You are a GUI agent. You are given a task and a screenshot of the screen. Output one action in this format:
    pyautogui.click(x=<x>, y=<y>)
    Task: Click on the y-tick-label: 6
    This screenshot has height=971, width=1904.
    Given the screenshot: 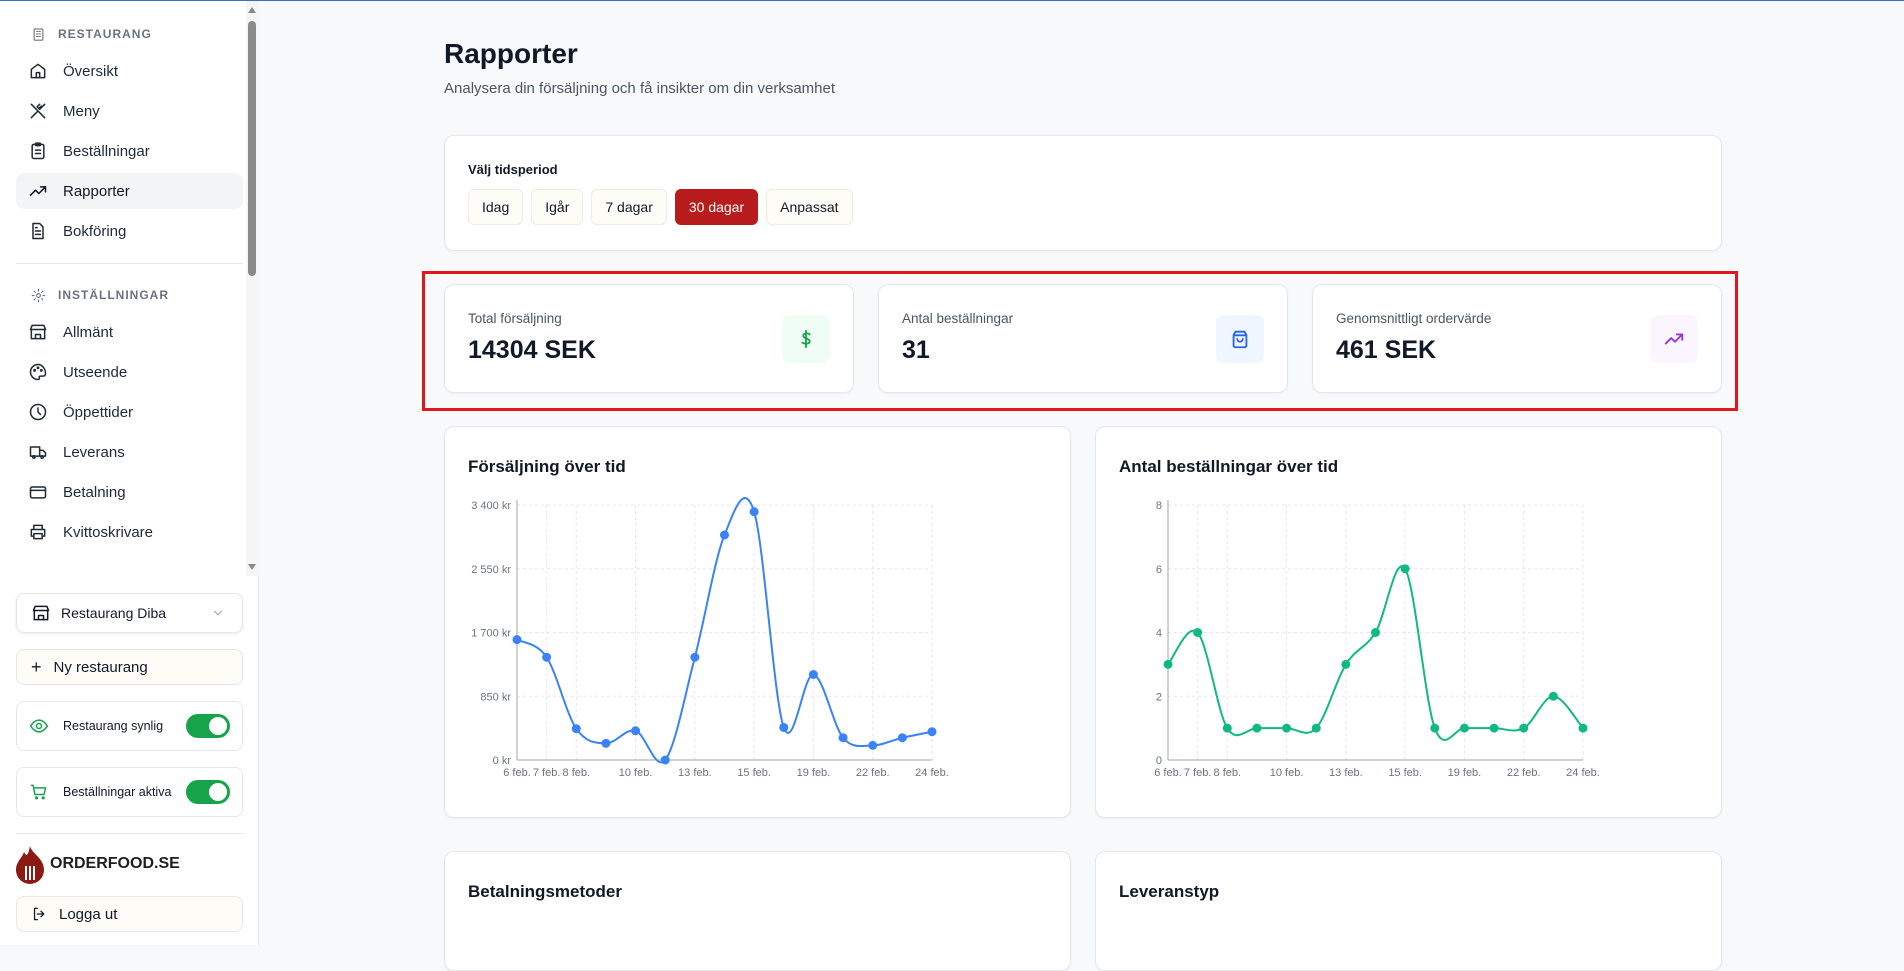 What is the action you would take?
    pyautogui.click(x=1159, y=570)
    